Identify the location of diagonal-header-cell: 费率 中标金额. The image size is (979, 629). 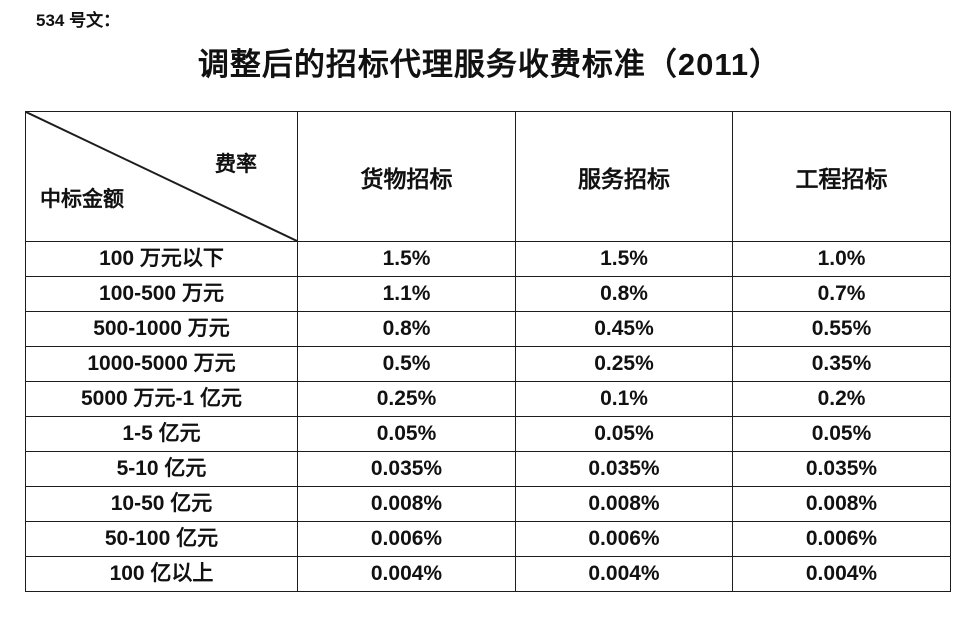
(161, 176).